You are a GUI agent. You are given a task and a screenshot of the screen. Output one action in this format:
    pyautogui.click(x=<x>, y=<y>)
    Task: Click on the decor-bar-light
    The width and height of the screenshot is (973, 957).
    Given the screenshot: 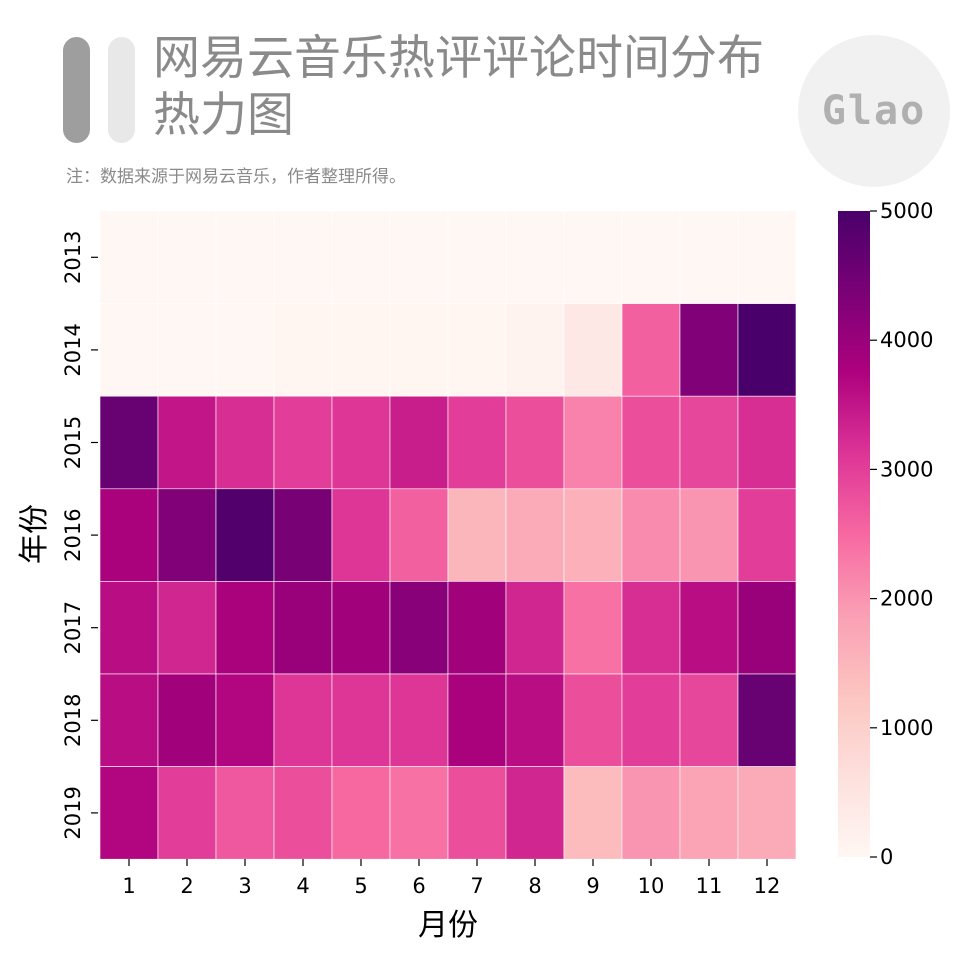 What is the action you would take?
    pyautogui.click(x=121, y=90)
    